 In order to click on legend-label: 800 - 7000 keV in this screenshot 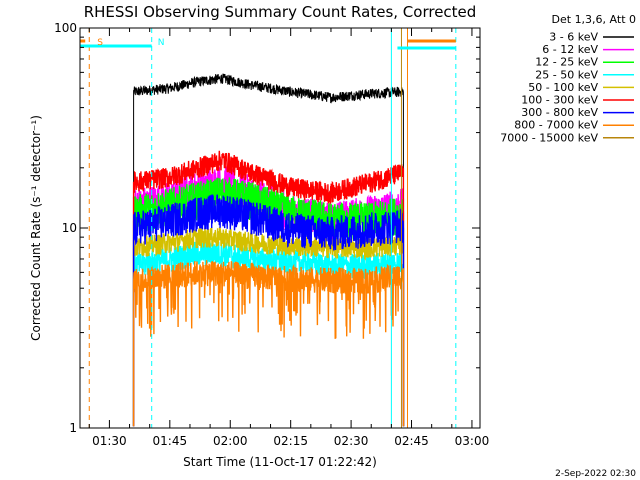, I will do `click(556, 125)`.